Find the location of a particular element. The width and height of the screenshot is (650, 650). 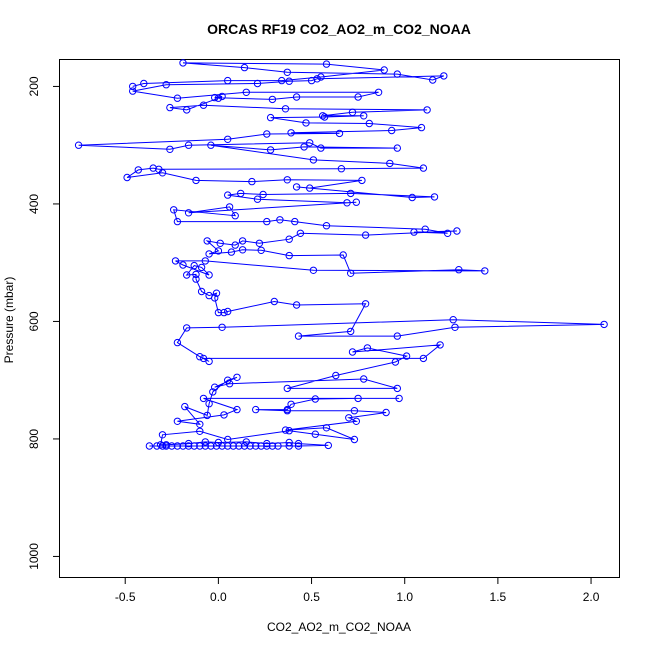

x-tick-label: 1.0 is located at coordinates (404, 597).